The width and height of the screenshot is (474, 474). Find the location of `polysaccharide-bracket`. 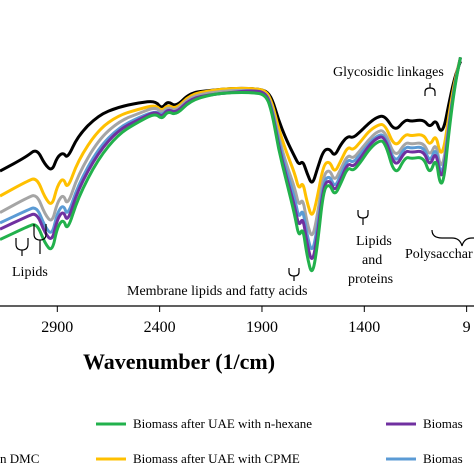

polysaccharide-bracket is located at coordinates (452, 238).